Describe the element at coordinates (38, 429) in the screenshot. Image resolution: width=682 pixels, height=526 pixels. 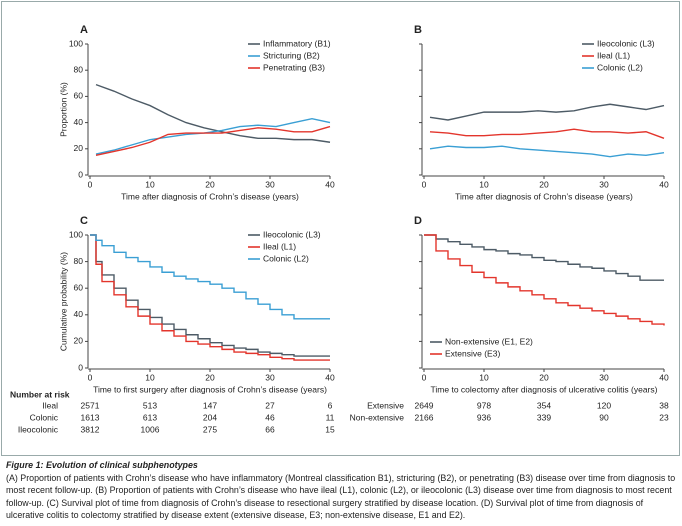
I see `risk-row-label: Ileocolonic` at that location.